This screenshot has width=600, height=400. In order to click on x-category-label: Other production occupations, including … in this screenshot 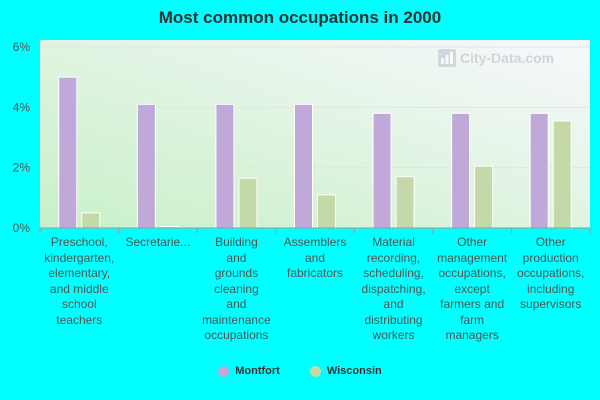, I will do `click(551, 273)`.